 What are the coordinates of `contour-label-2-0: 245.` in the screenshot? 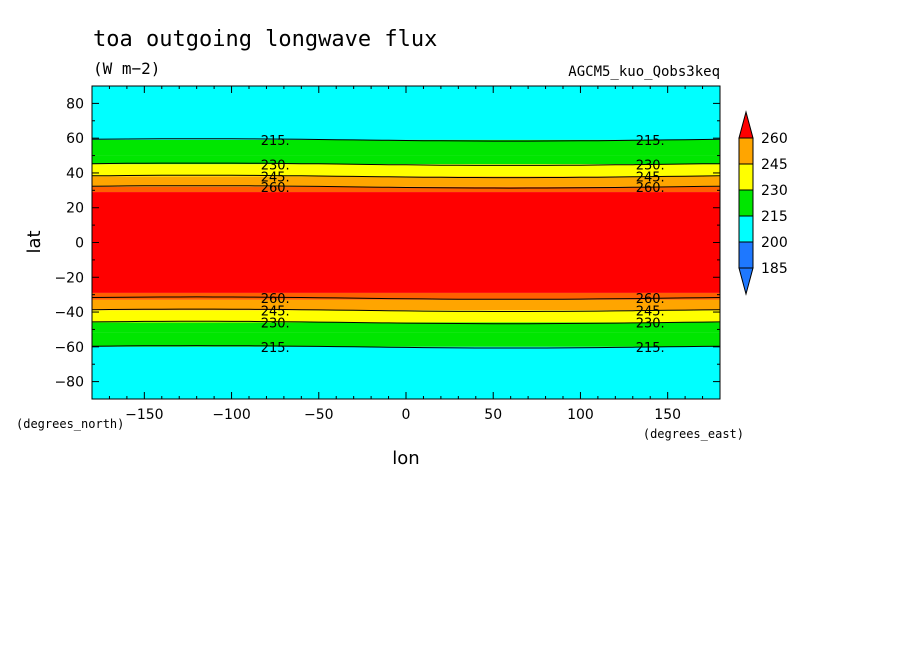 It's located at (275, 177).